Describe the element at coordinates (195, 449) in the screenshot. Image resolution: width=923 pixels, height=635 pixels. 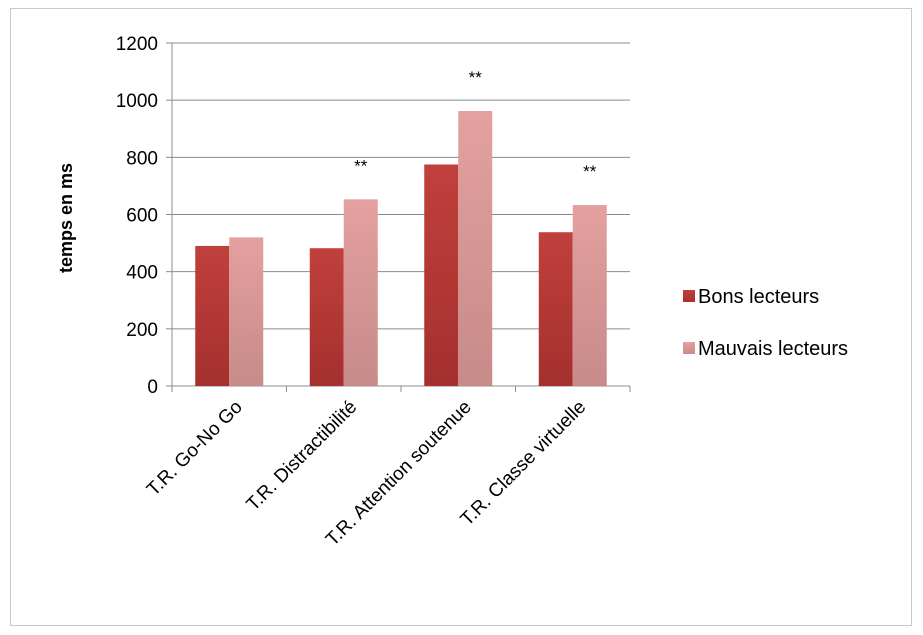
I see `x-category-label: T.R. Go-No Go` at that location.